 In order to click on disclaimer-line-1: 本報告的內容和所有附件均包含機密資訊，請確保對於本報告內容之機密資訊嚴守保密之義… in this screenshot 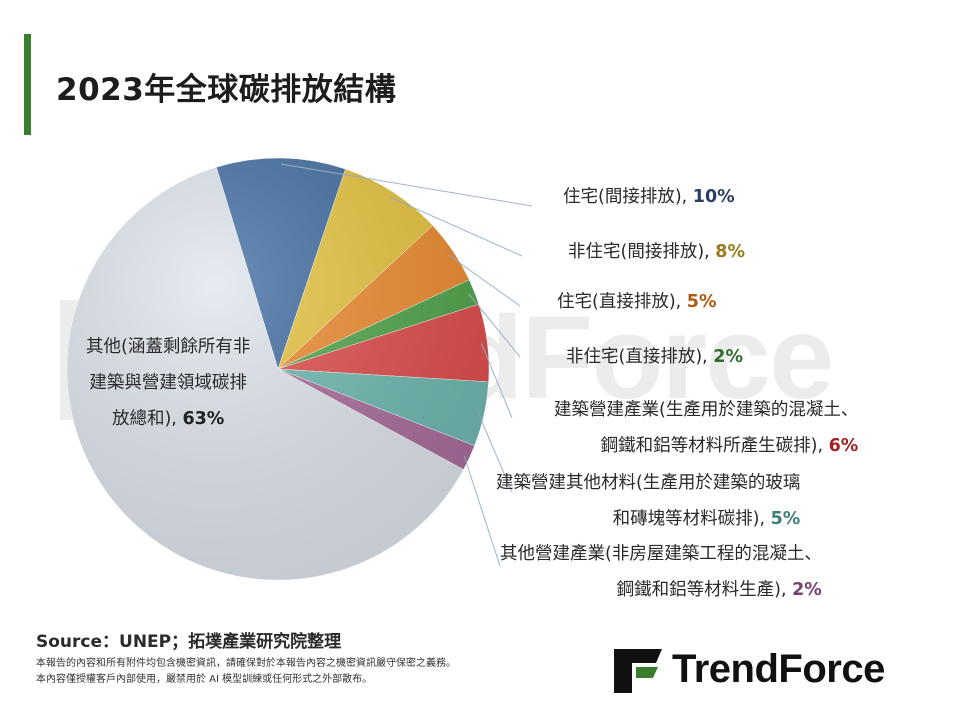, I will do `click(246, 663)`.